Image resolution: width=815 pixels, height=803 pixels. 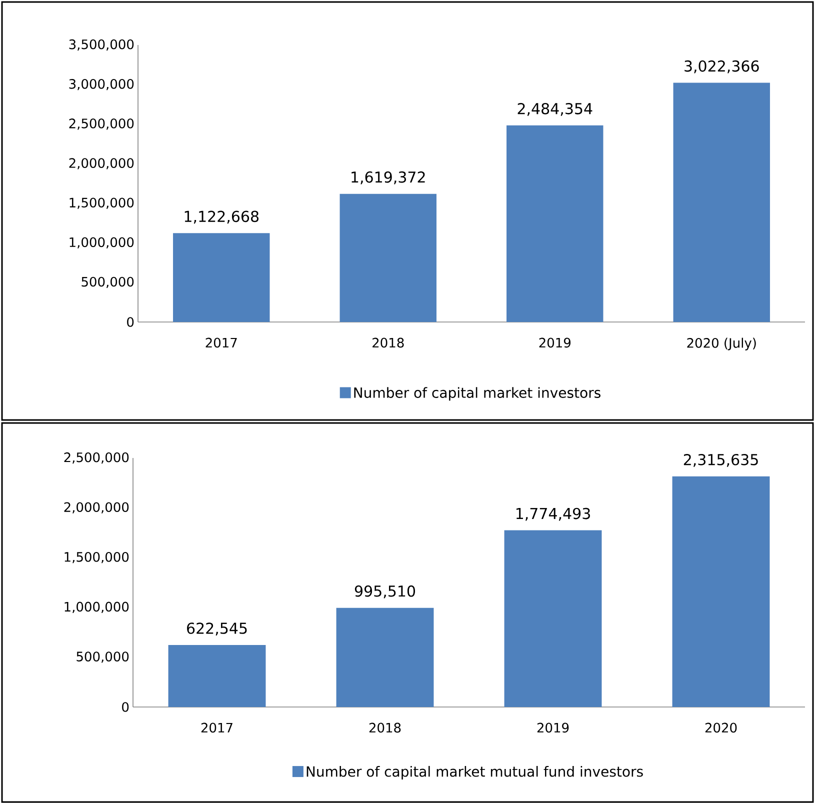 I want to click on legend-label: Number of capital market mutual fund investors, so click(x=474, y=773).